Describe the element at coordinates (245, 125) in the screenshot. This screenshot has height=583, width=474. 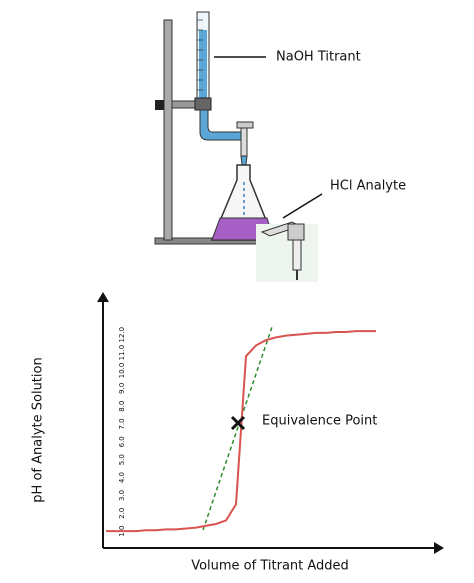
I see `stopcock` at that location.